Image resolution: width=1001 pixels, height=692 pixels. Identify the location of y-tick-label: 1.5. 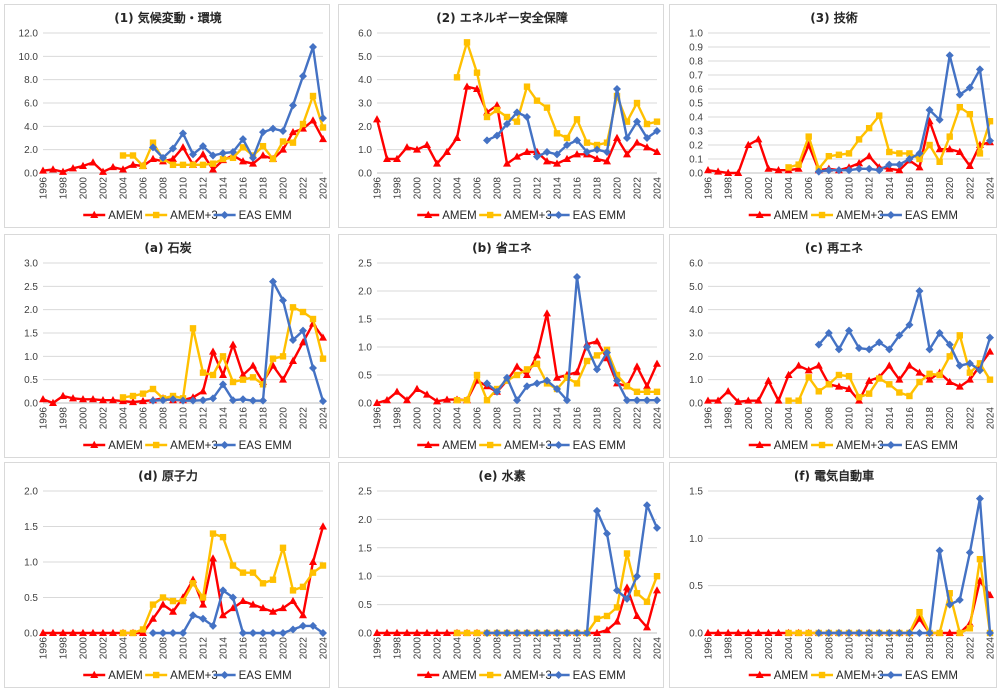
(696, 492).